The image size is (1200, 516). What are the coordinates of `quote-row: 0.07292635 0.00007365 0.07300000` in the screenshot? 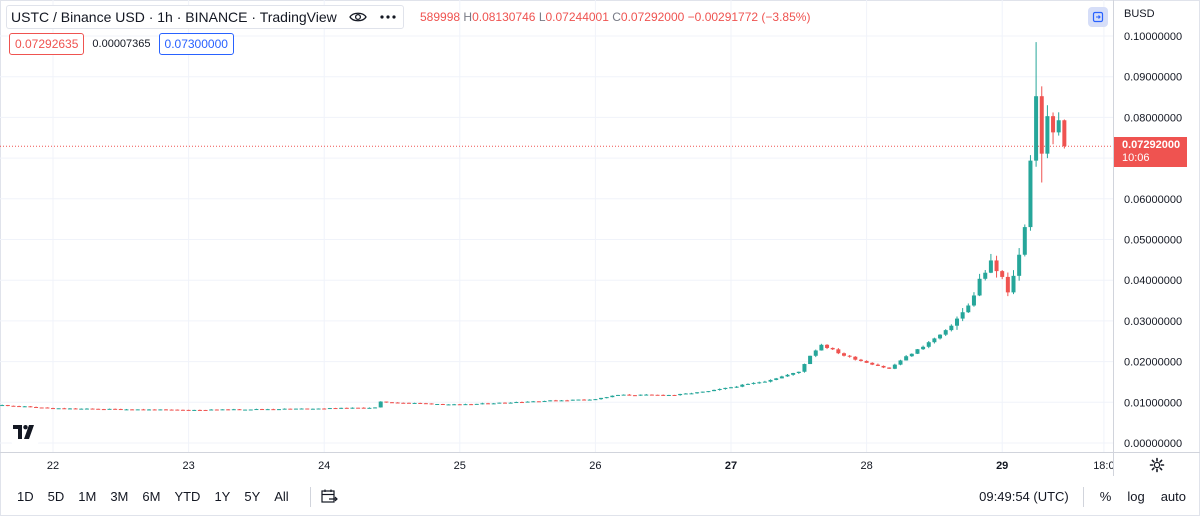 It's located at (121, 44).